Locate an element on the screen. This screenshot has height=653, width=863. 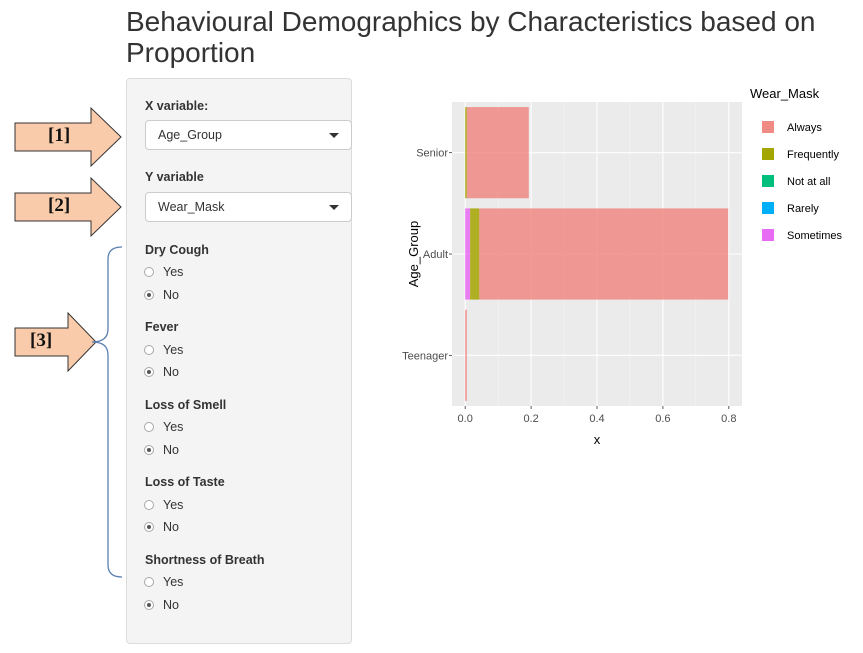
radio-loss-of-smell-no: No is located at coordinates (161, 450).